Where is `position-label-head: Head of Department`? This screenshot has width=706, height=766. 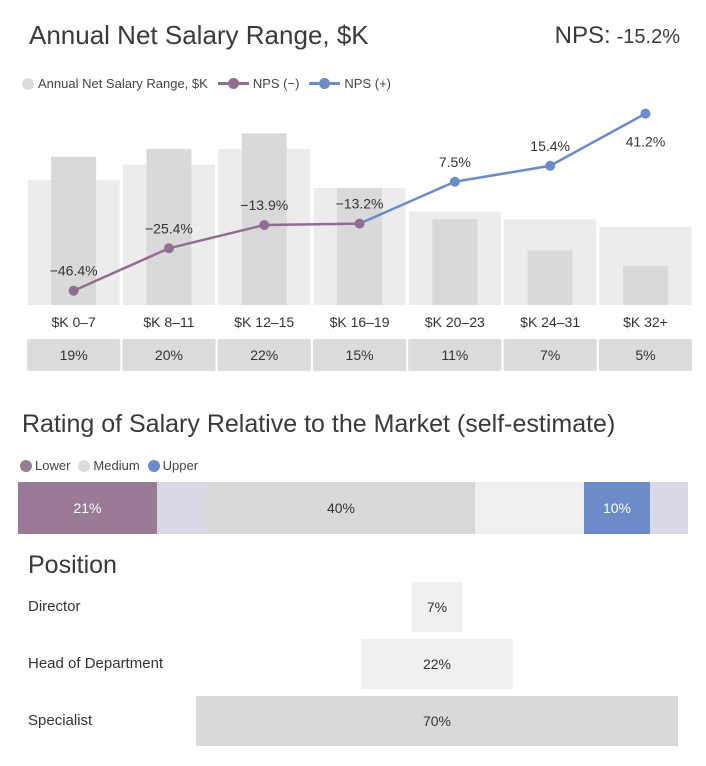
position-label-head: Head of Department is located at coordinates (96, 663).